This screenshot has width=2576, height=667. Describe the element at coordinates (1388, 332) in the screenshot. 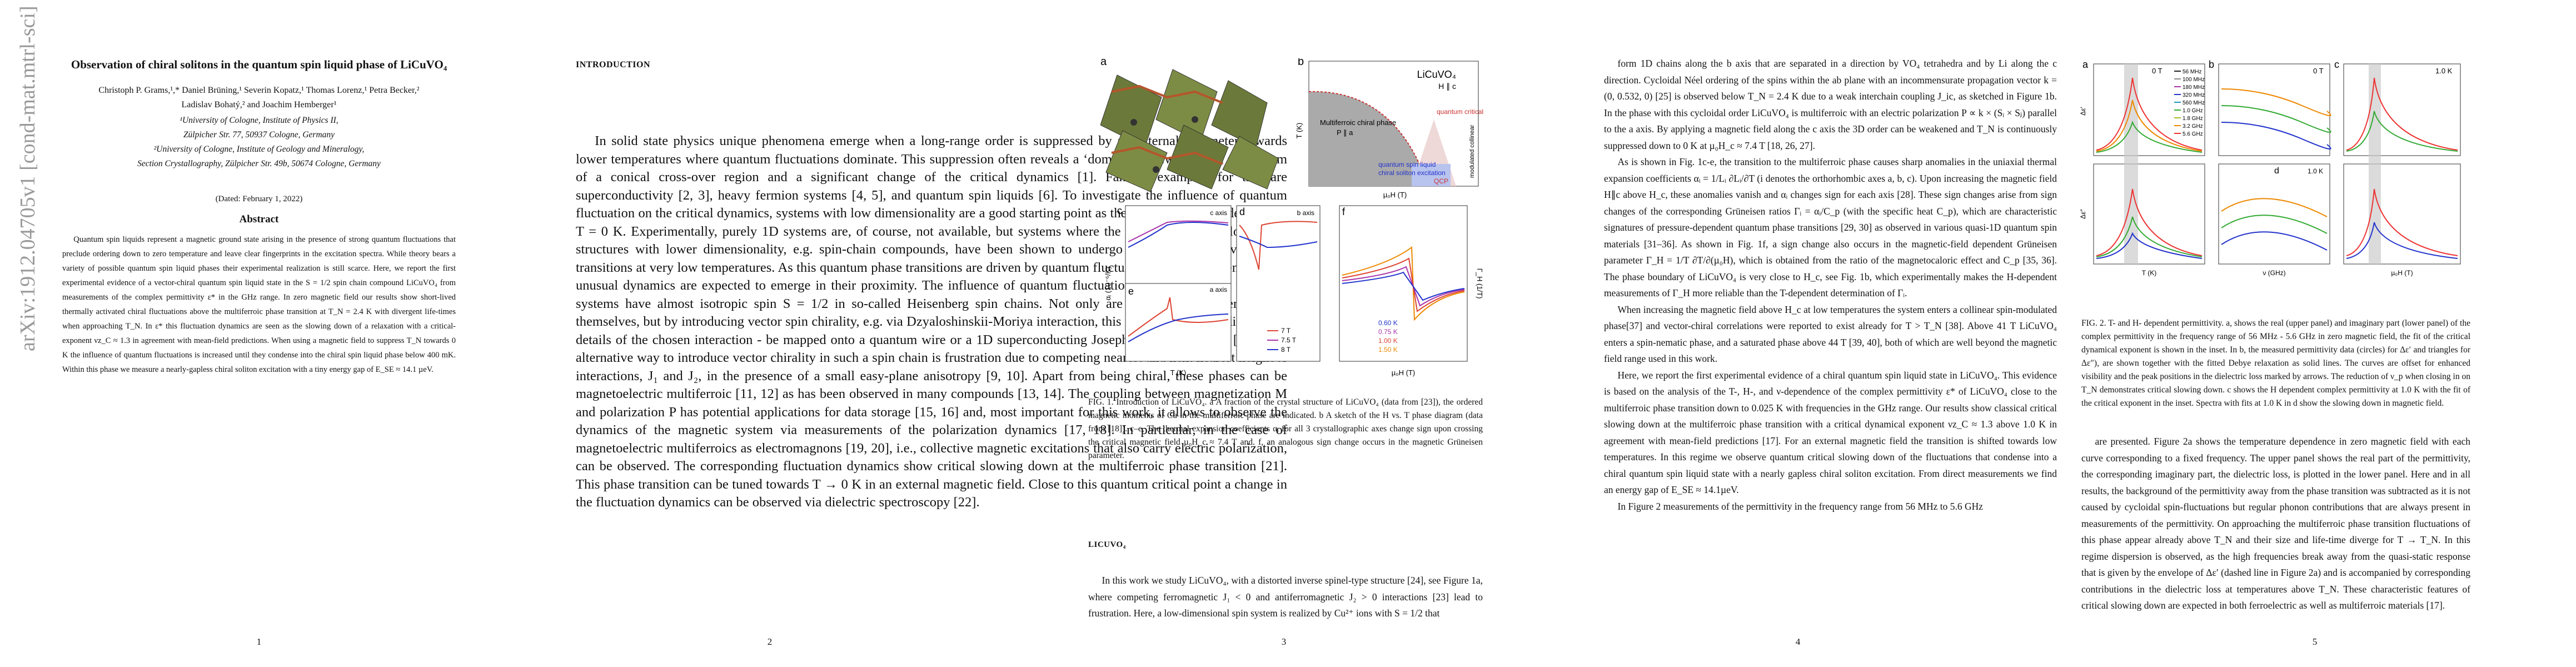

I see `legend-label: 0.75 K` at that location.